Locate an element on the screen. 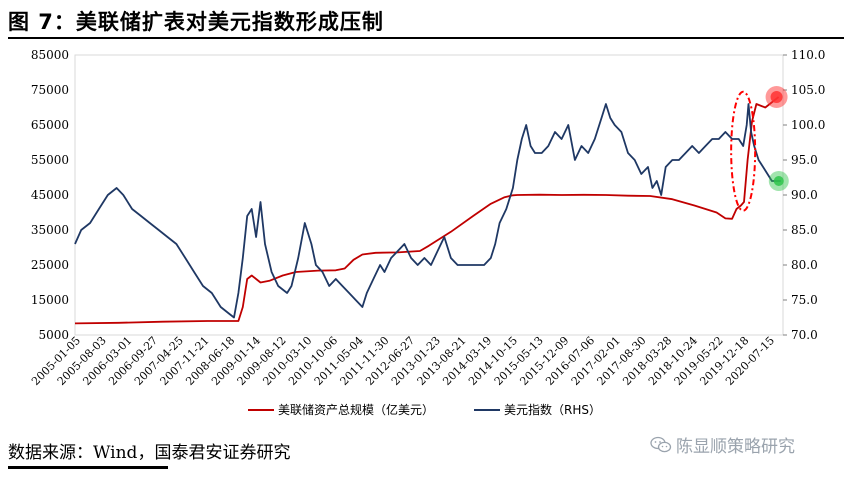 The width and height of the screenshot is (852, 480). y-left-tick-label: 25000 is located at coordinates (50, 265).